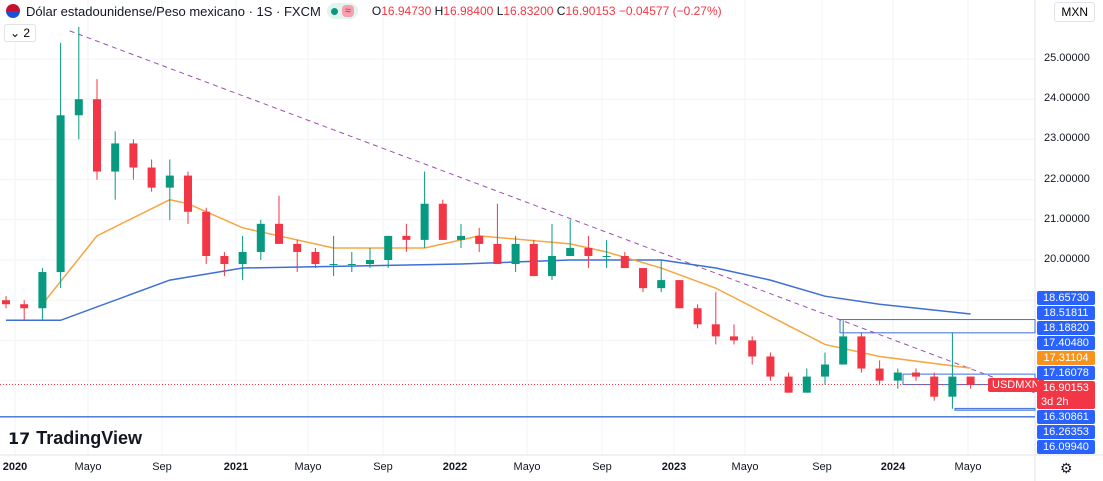 This screenshot has height=481, width=1103. Describe the element at coordinates (1067, 218) in the screenshot. I see `price-axis-label: 21.00000` at that location.